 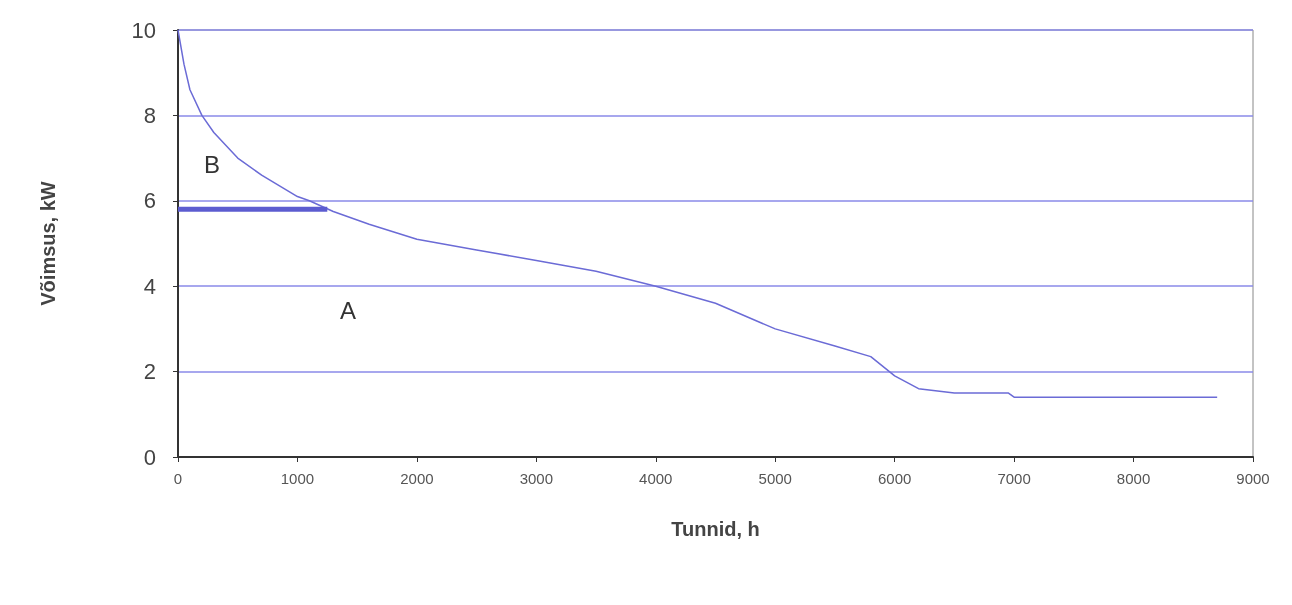 What do you see at coordinates (775, 478) in the screenshot?
I see `x-tick-label: 5000` at bounding box center [775, 478].